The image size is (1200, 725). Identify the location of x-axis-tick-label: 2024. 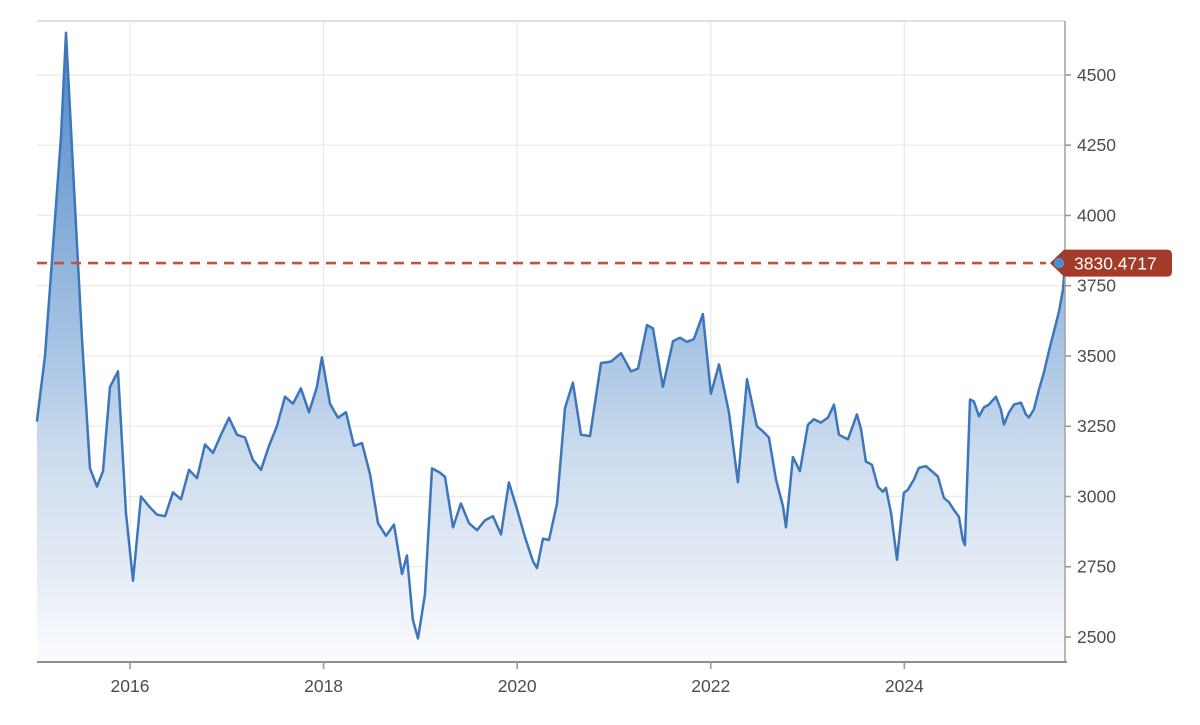
(904, 686).